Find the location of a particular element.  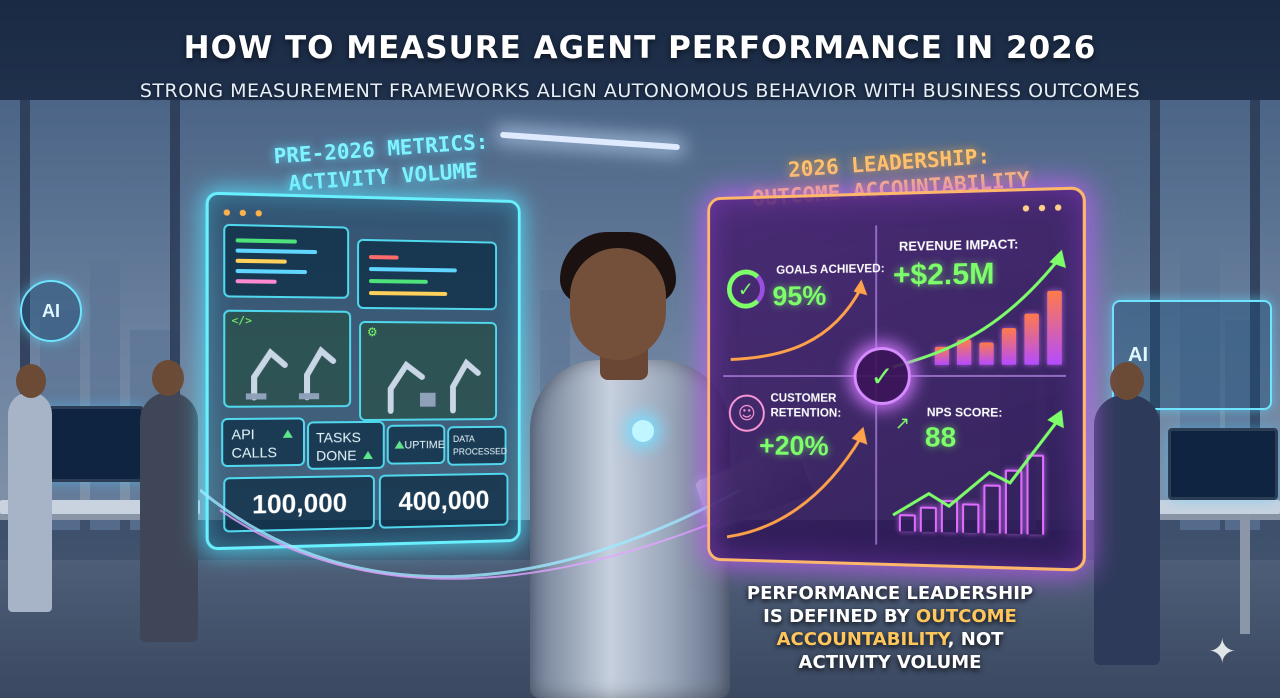

energy-swirl is located at coordinates (480, 530).